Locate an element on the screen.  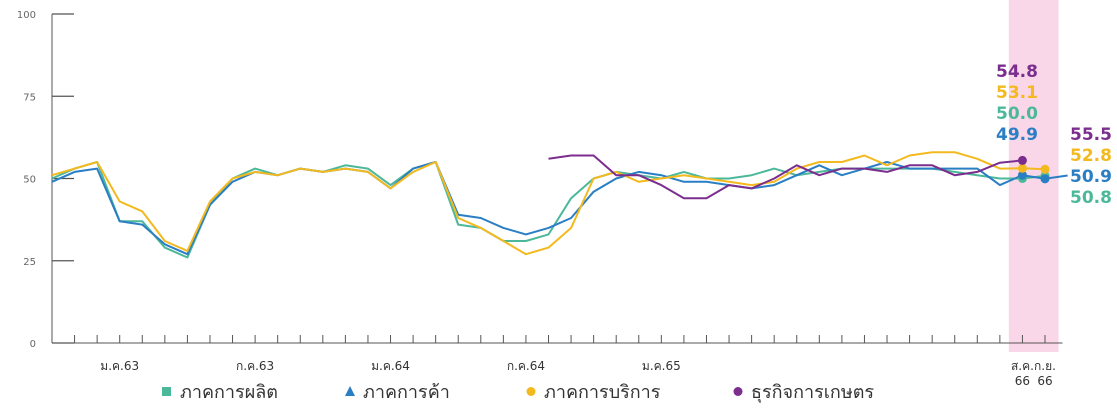
y-tick-label: 25 is located at coordinates (29, 262).